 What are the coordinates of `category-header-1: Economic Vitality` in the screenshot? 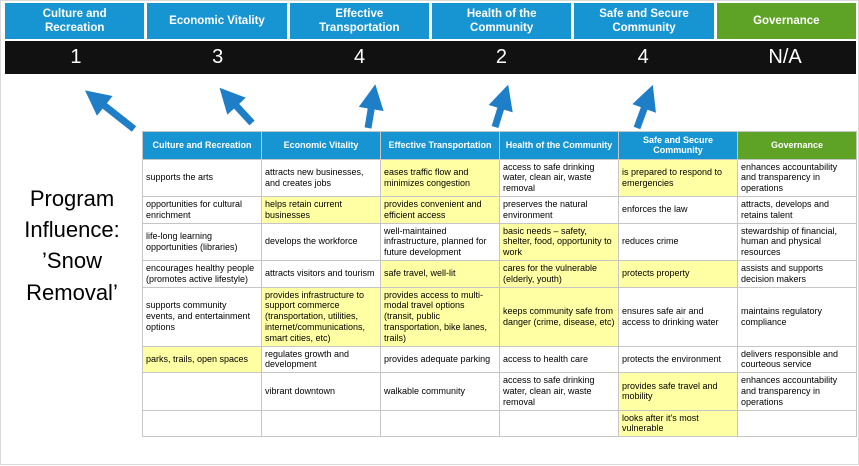 It's located at (217, 21).